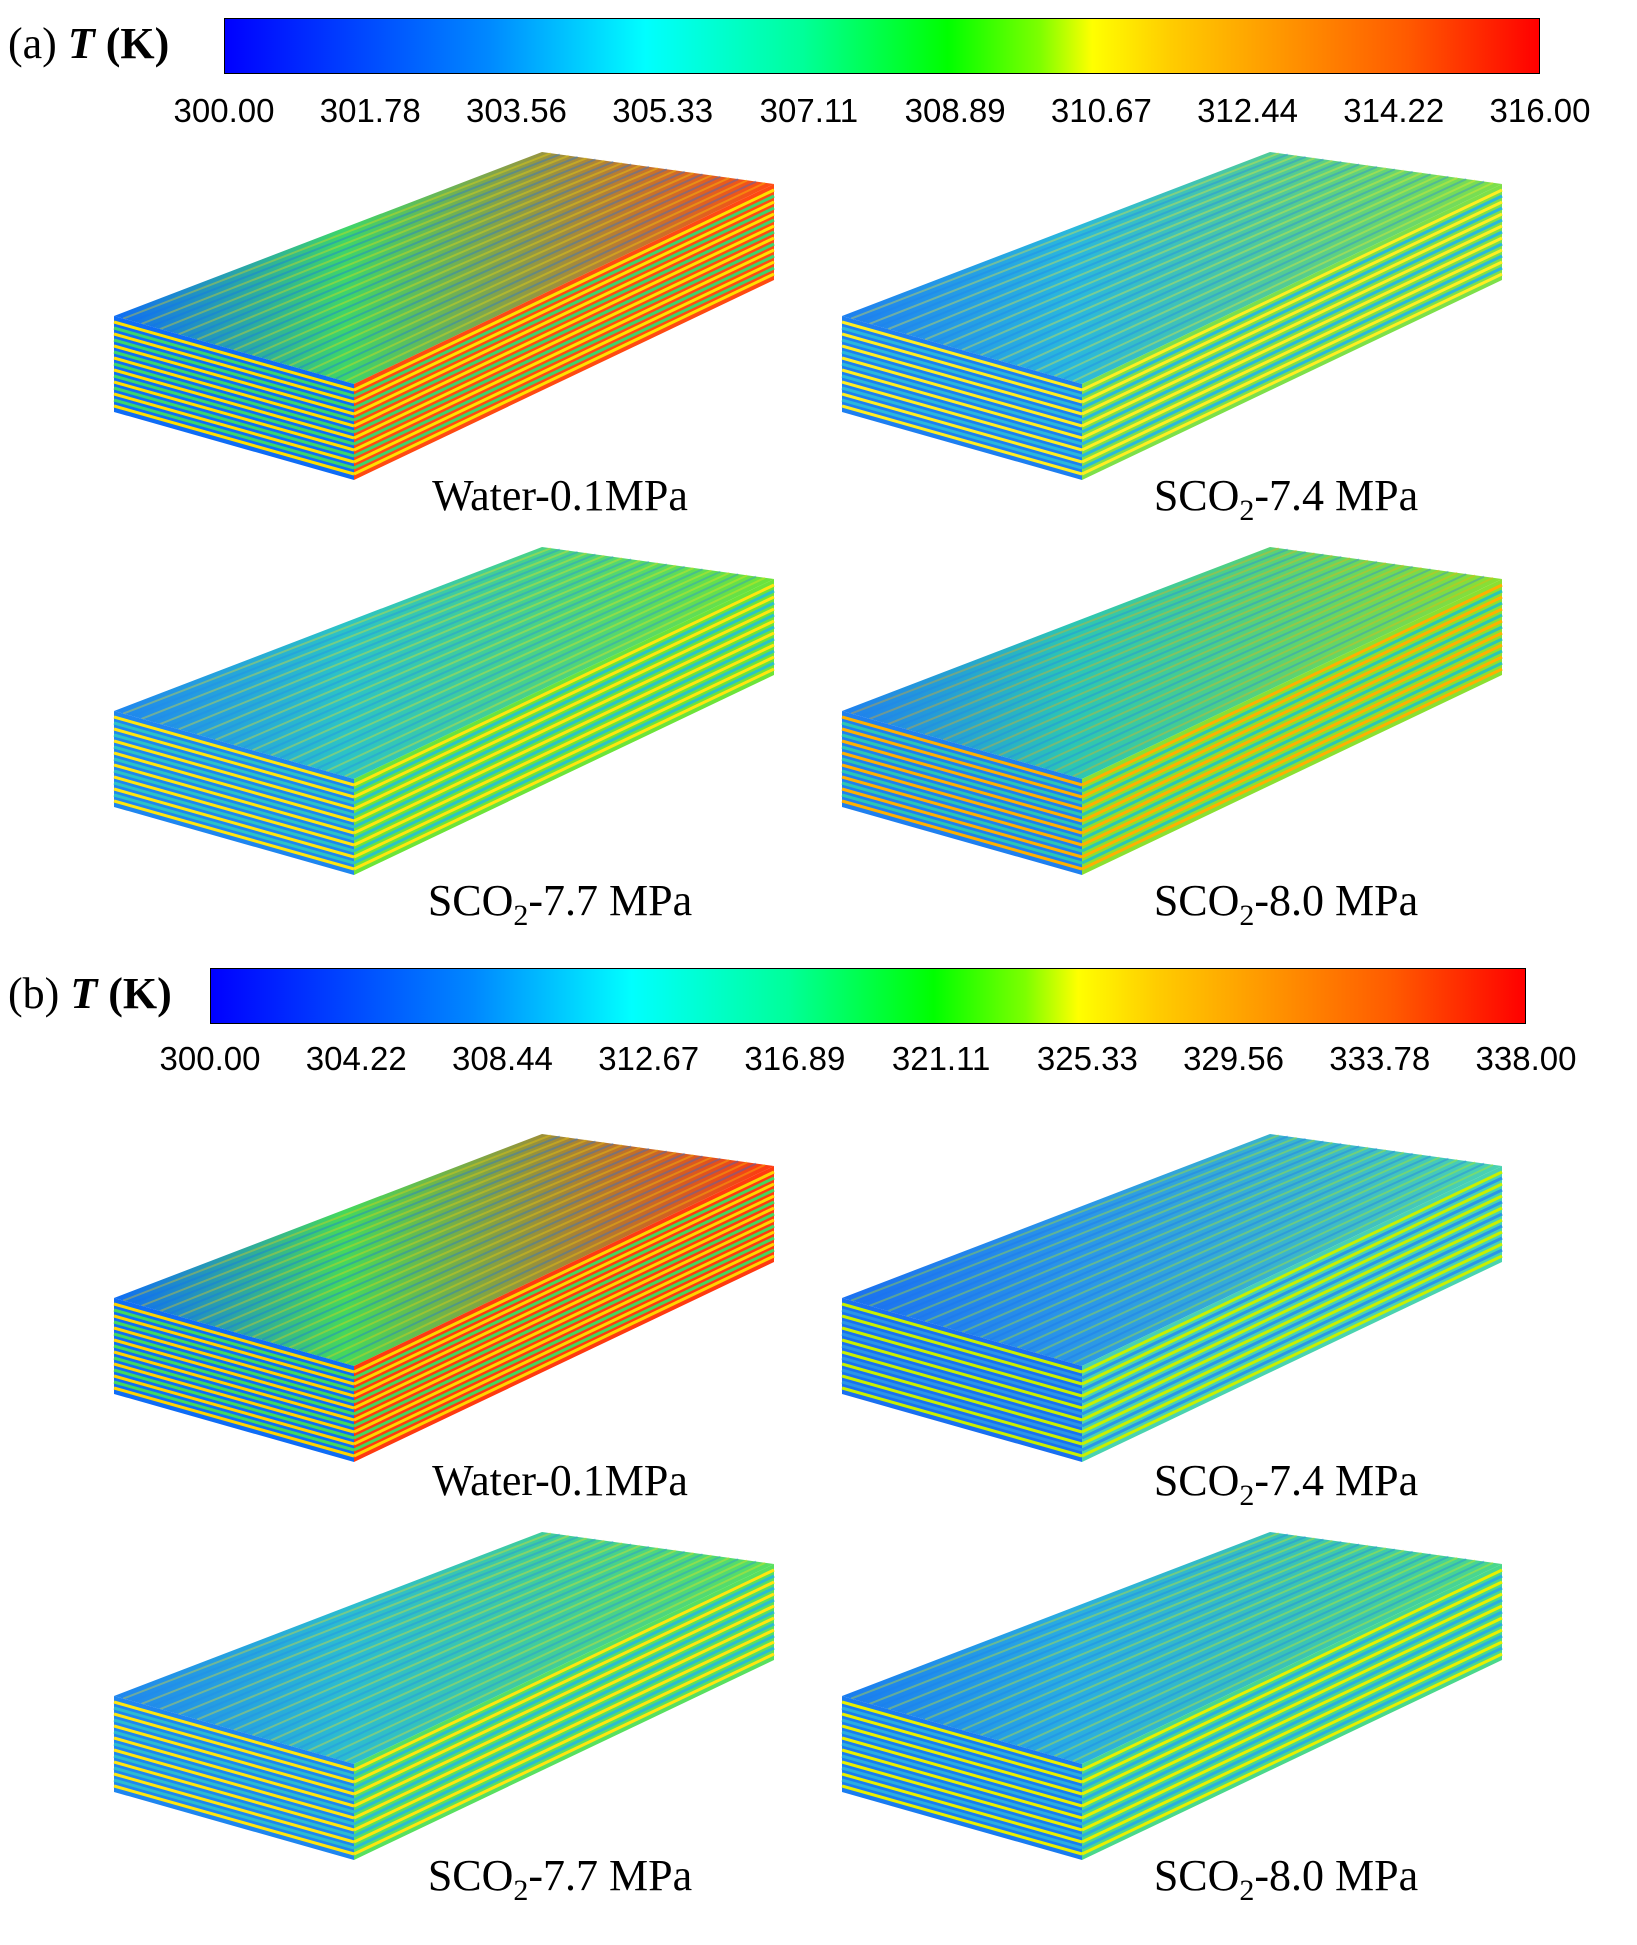 This screenshot has width=1637, height=1945. Describe the element at coordinates (868, 996) in the screenshot. I see `panel-b-colorbar` at that location.